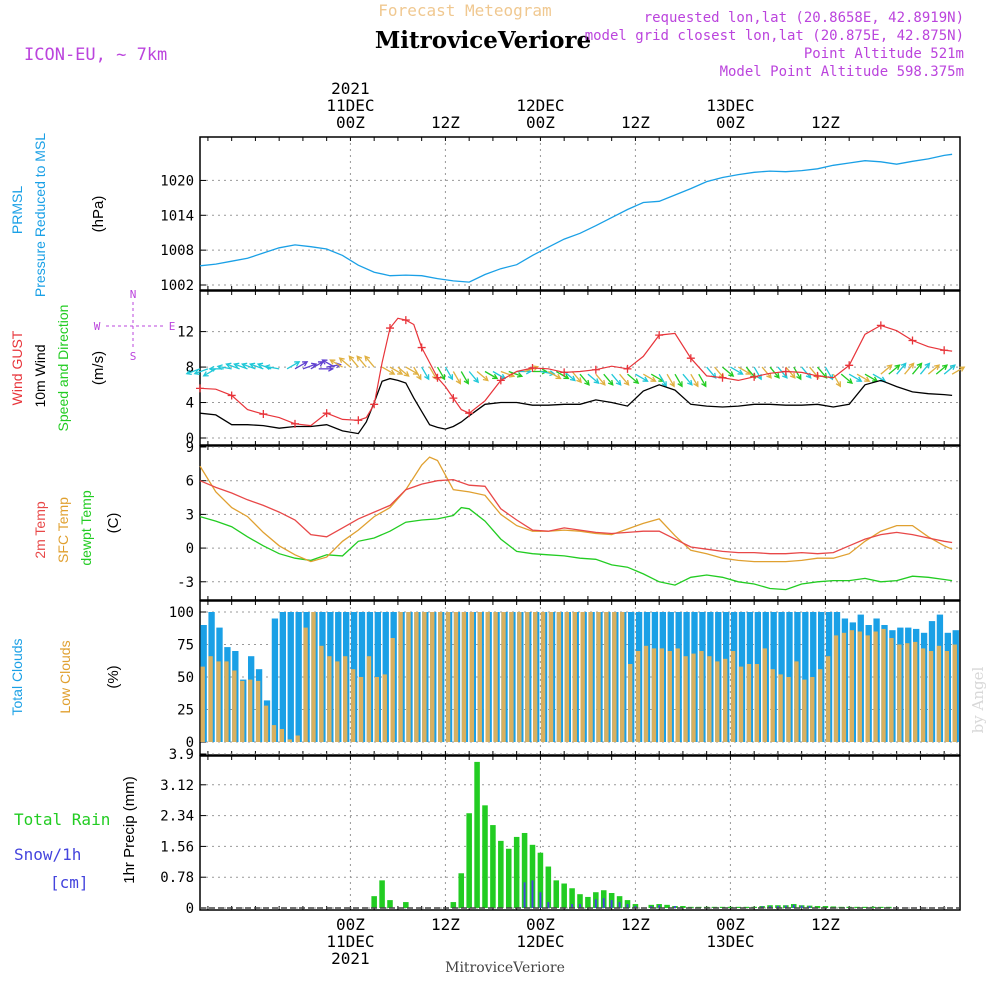 This screenshot has height=1000, width=1000. Describe the element at coordinates (177, 181) in the screenshot. I see `pressure-ytick-label: 1020` at that location.